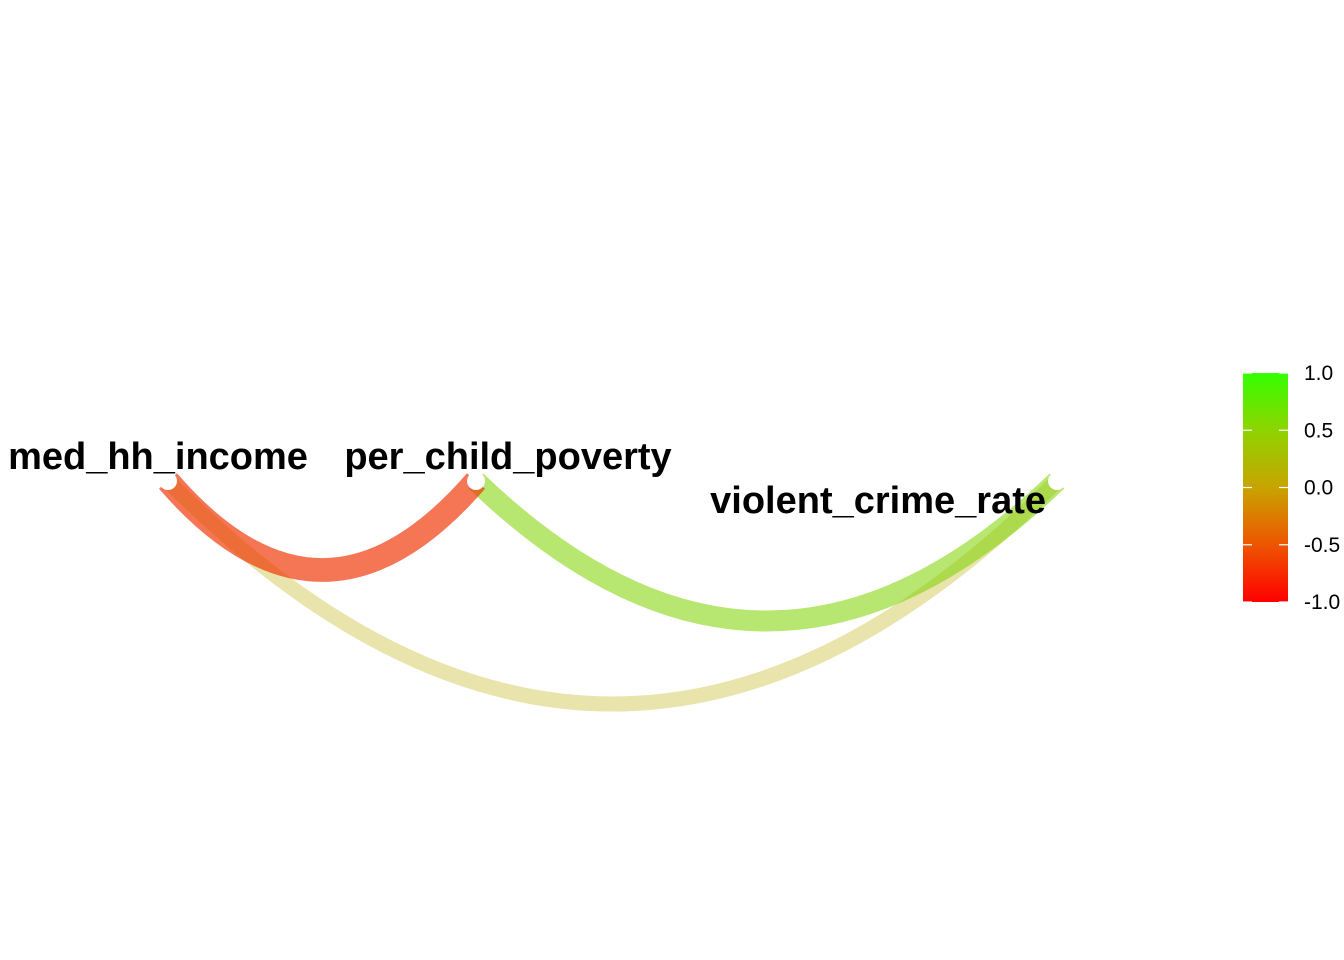 Image resolution: width=1344 pixels, height=960 pixels. I want to click on legend: 1.0 0.5 0.0 -0.5 -1.0, so click(1291, 488).